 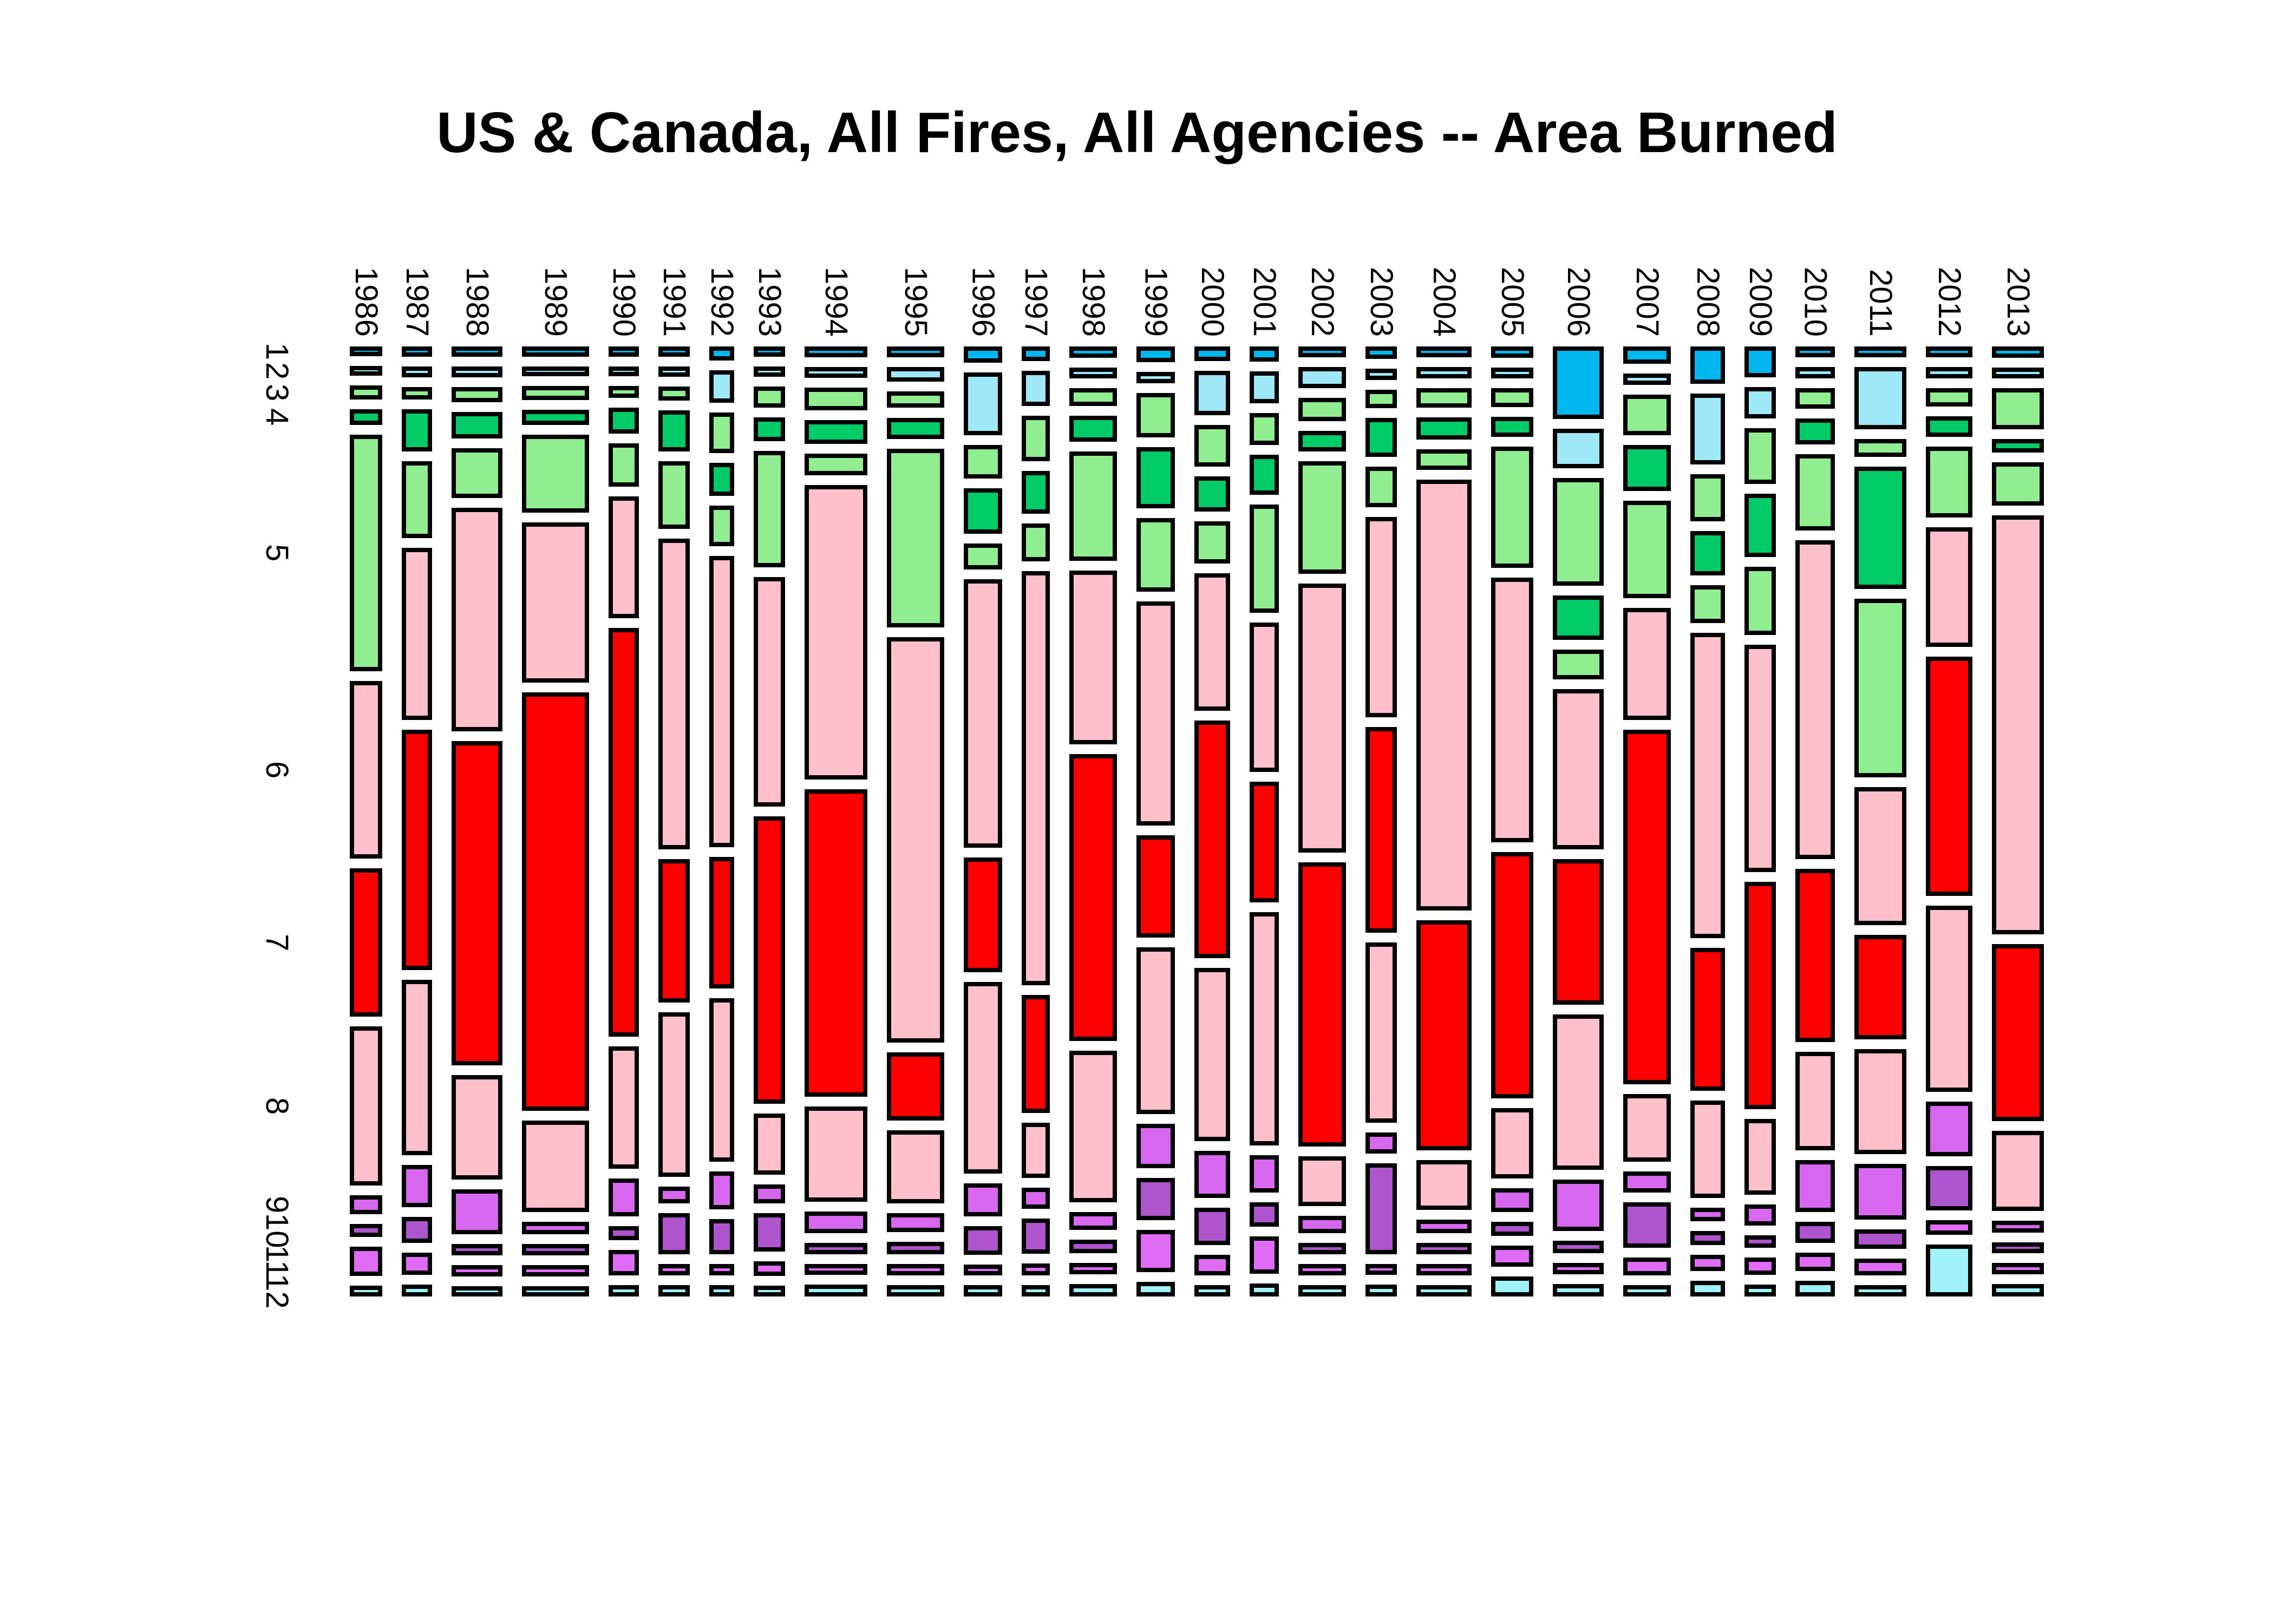 I want to click on year-axis-label-box: 2006, so click(x=1578, y=274).